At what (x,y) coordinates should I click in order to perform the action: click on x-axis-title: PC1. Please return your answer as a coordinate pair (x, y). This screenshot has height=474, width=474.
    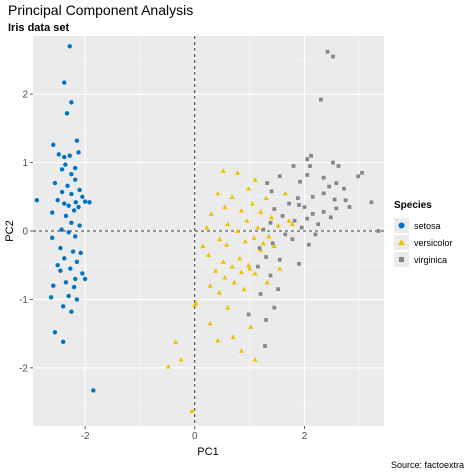
    Looking at the image, I should click on (207, 452).